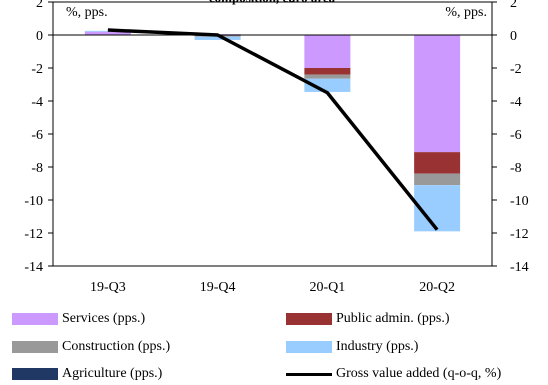 This screenshot has width=548, height=385. I want to click on y-tick-label-right: -6, so click(516, 135).